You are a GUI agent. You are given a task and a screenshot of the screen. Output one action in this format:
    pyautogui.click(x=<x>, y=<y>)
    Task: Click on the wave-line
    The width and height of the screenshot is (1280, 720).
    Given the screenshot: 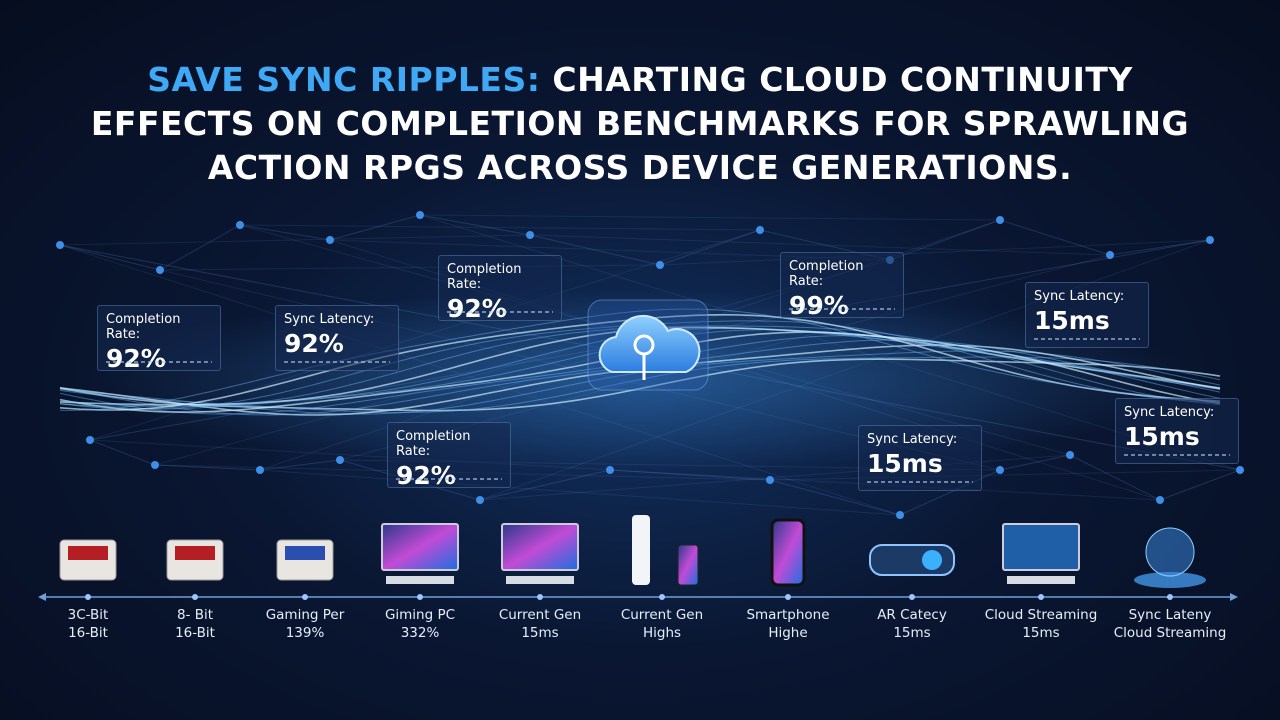 What is the action you would take?
    pyautogui.click(x=640, y=385)
    